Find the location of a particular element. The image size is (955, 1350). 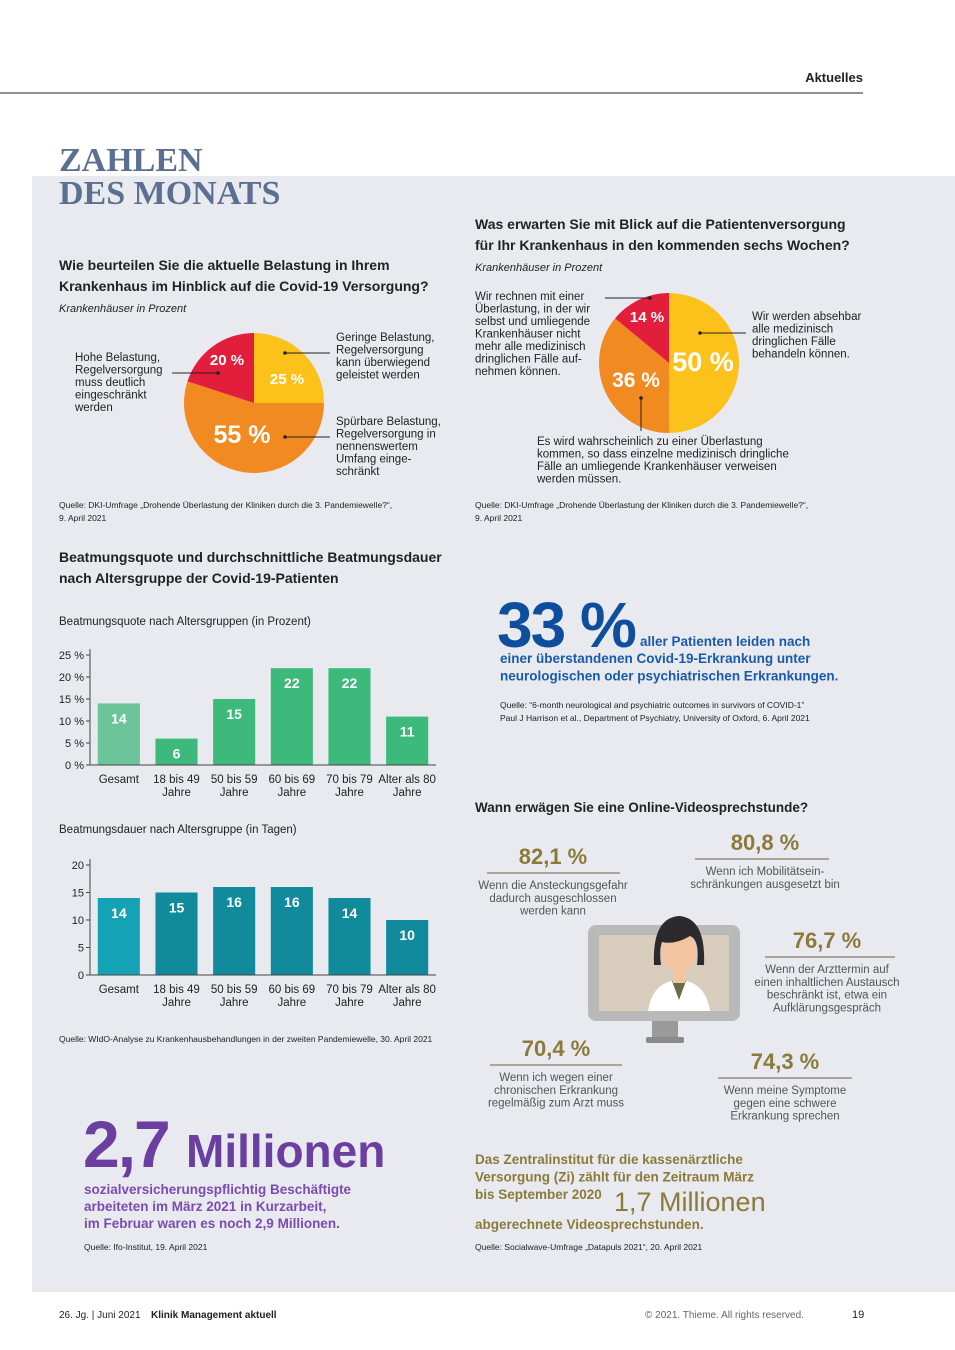

y-tick-label: 15 % is located at coordinates (71, 700).